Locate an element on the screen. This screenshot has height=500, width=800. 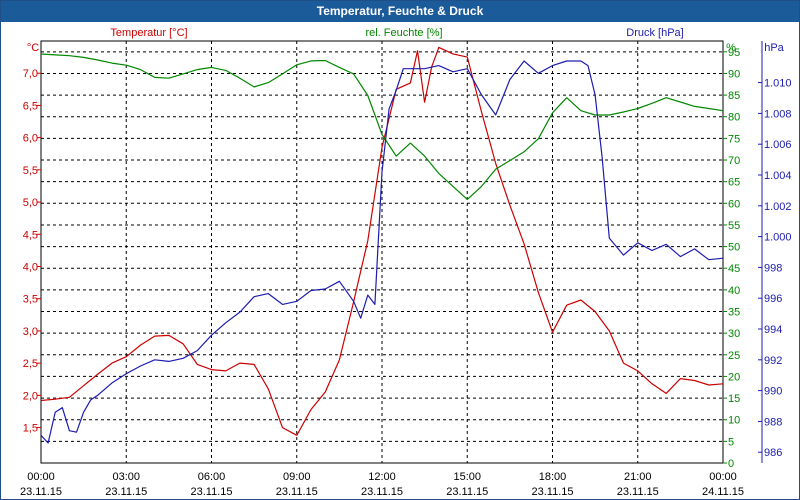
pressure-tick-label: 1.006 is located at coordinates (778, 145).